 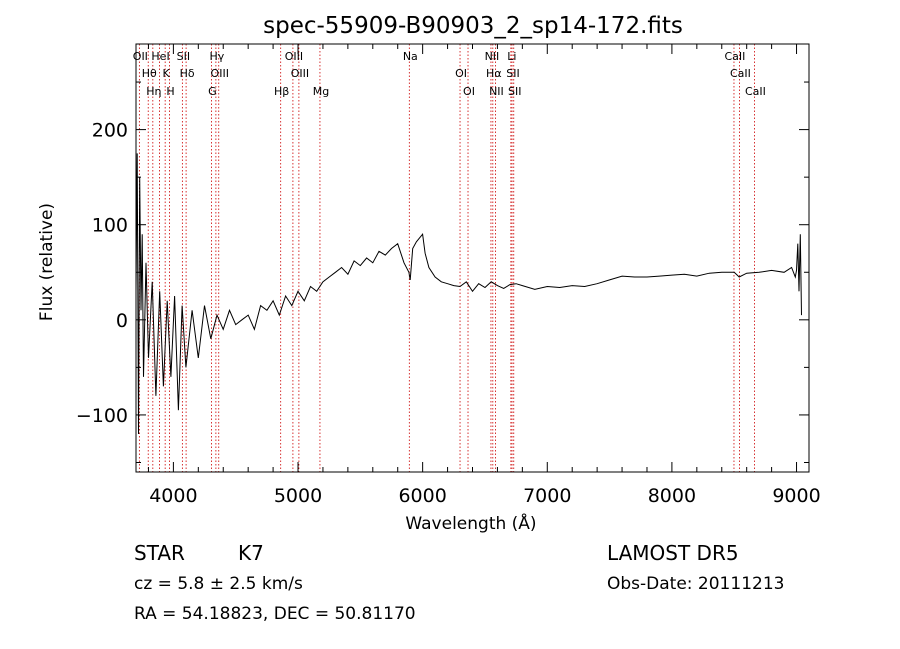 I want to click on coordinates: RA = 54.18823, DEC = 50.81170, so click(x=275, y=614).